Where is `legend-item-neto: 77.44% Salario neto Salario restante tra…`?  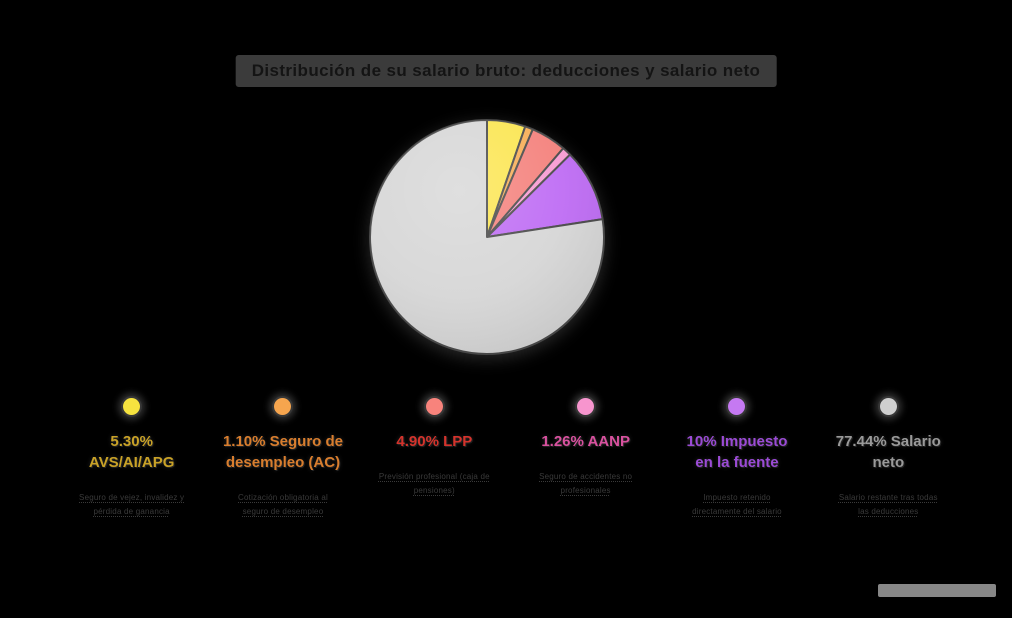 legend-item-neto: 77.44% Salario neto Salario restante tra… is located at coordinates (888, 459).